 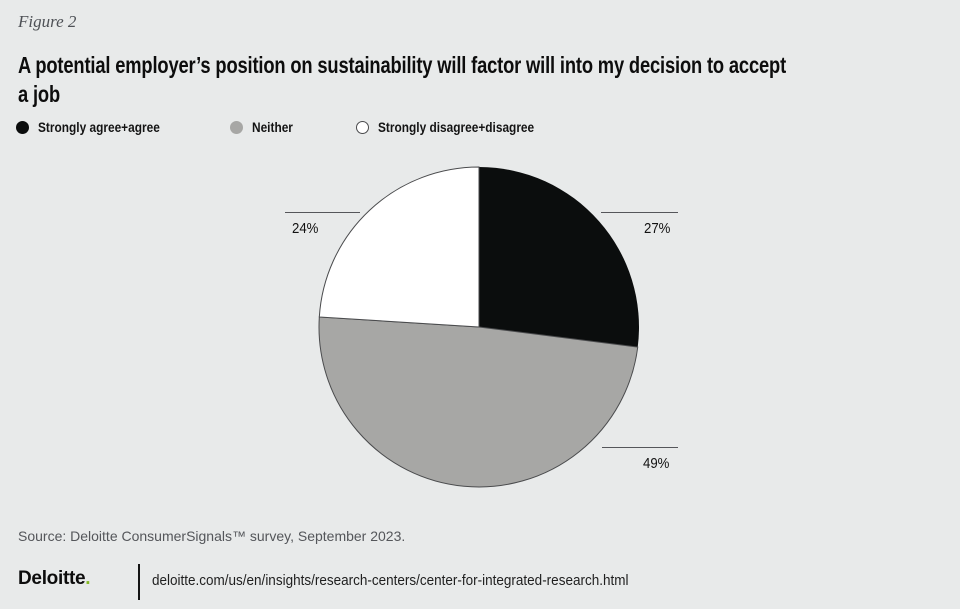 I want to click on logo-text: Deloitte, so click(x=52, y=578).